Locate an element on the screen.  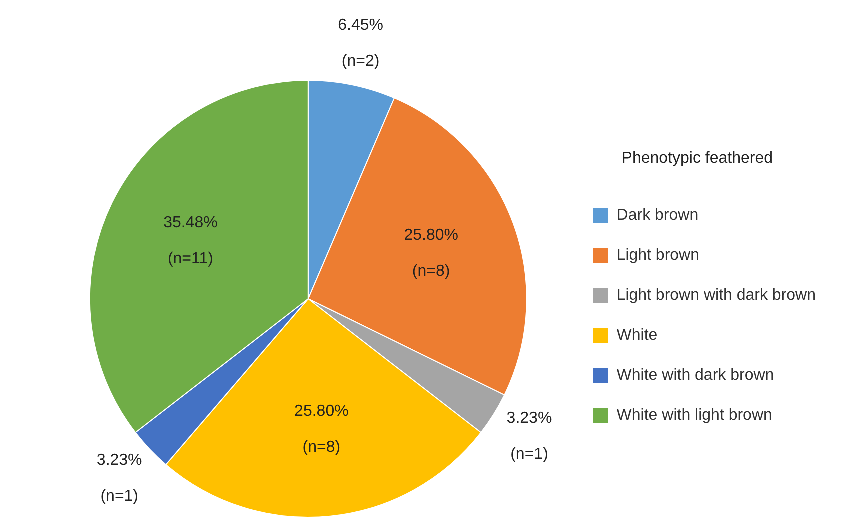
legend-label: White with dark brown is located at coordinates (695, 375).